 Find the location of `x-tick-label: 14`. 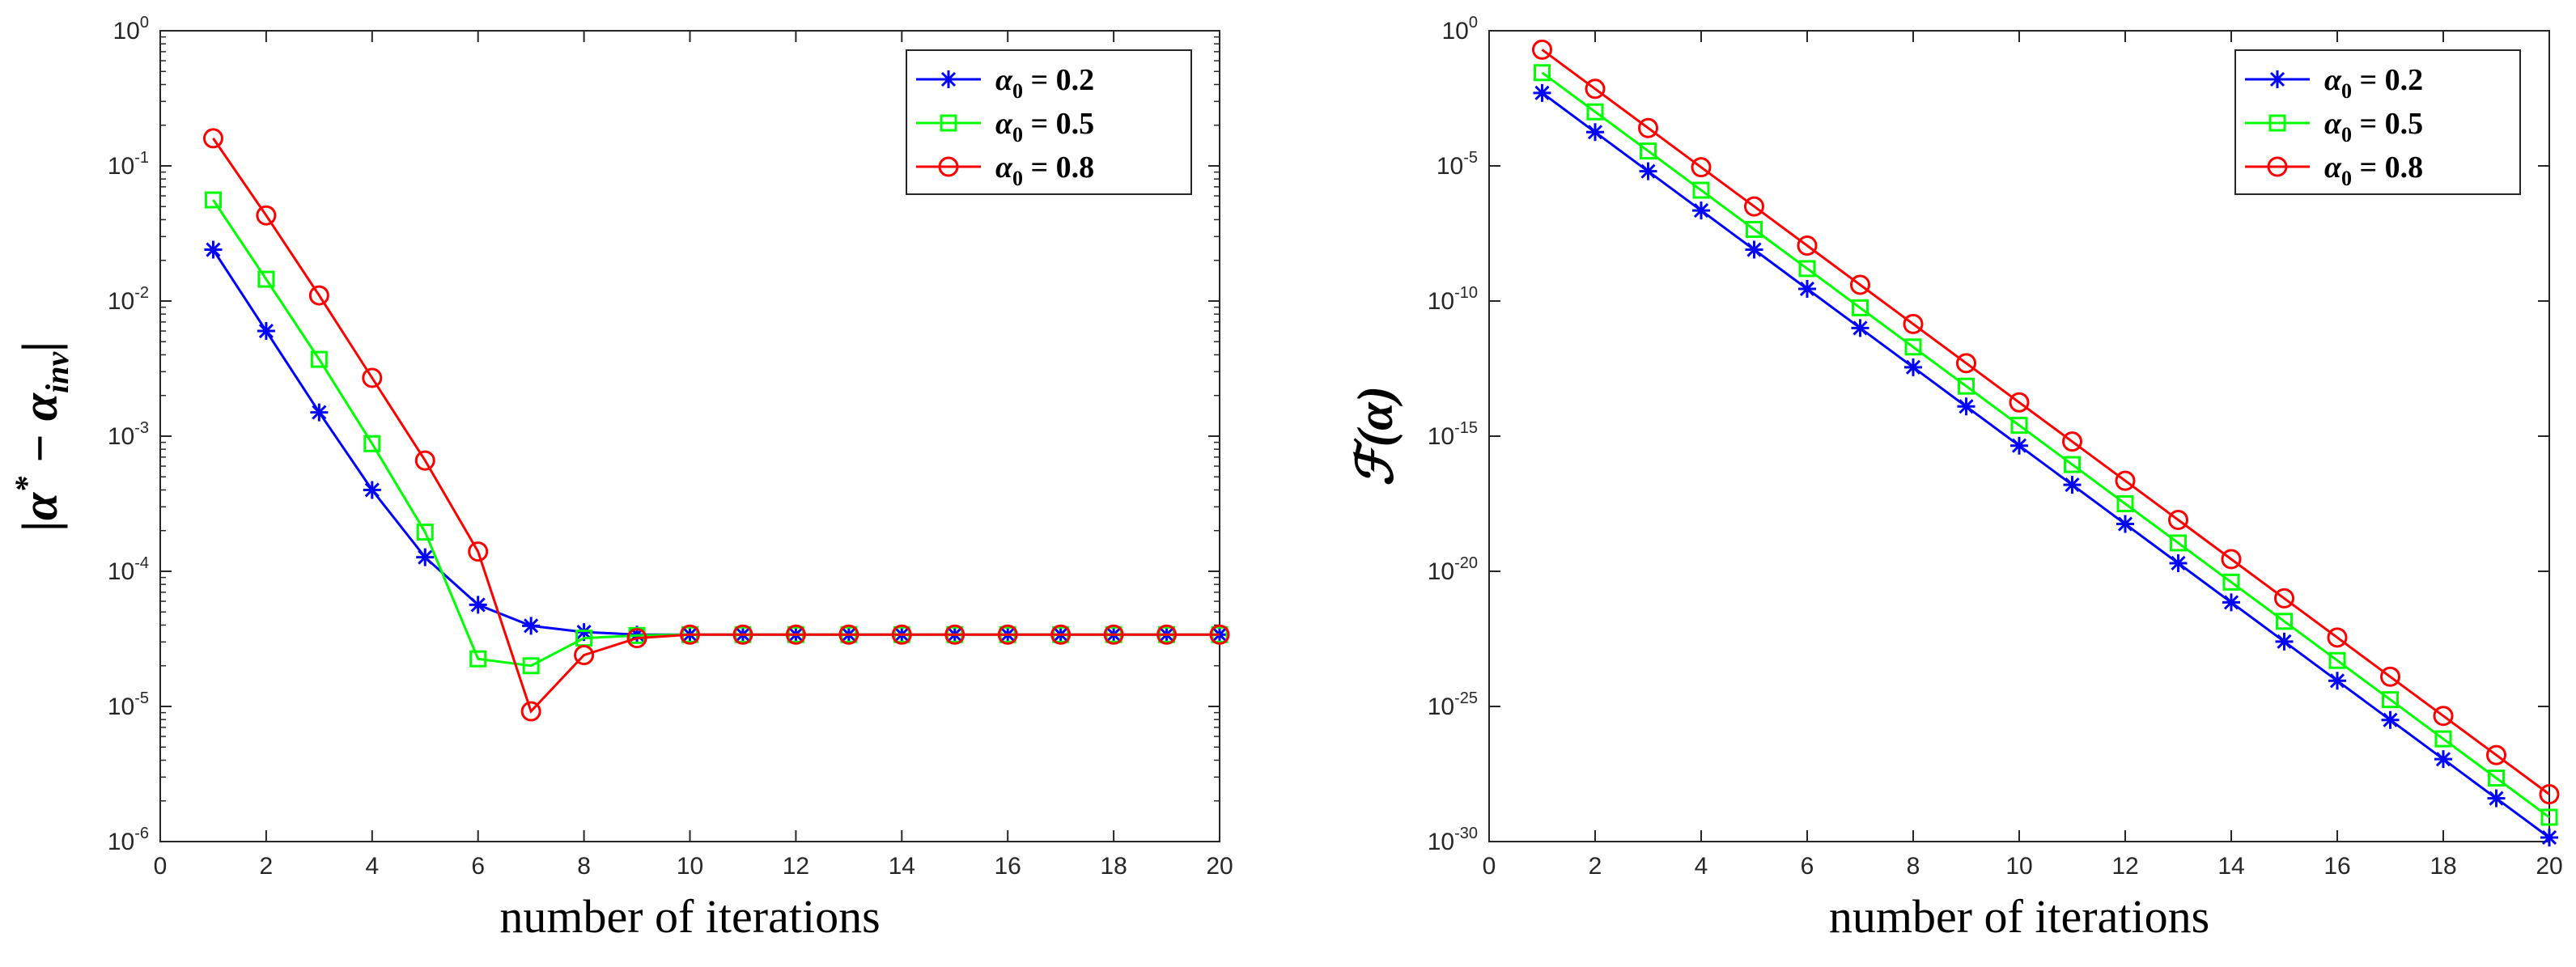

x-tick-label: 14 is located at coordinates (902, 867).